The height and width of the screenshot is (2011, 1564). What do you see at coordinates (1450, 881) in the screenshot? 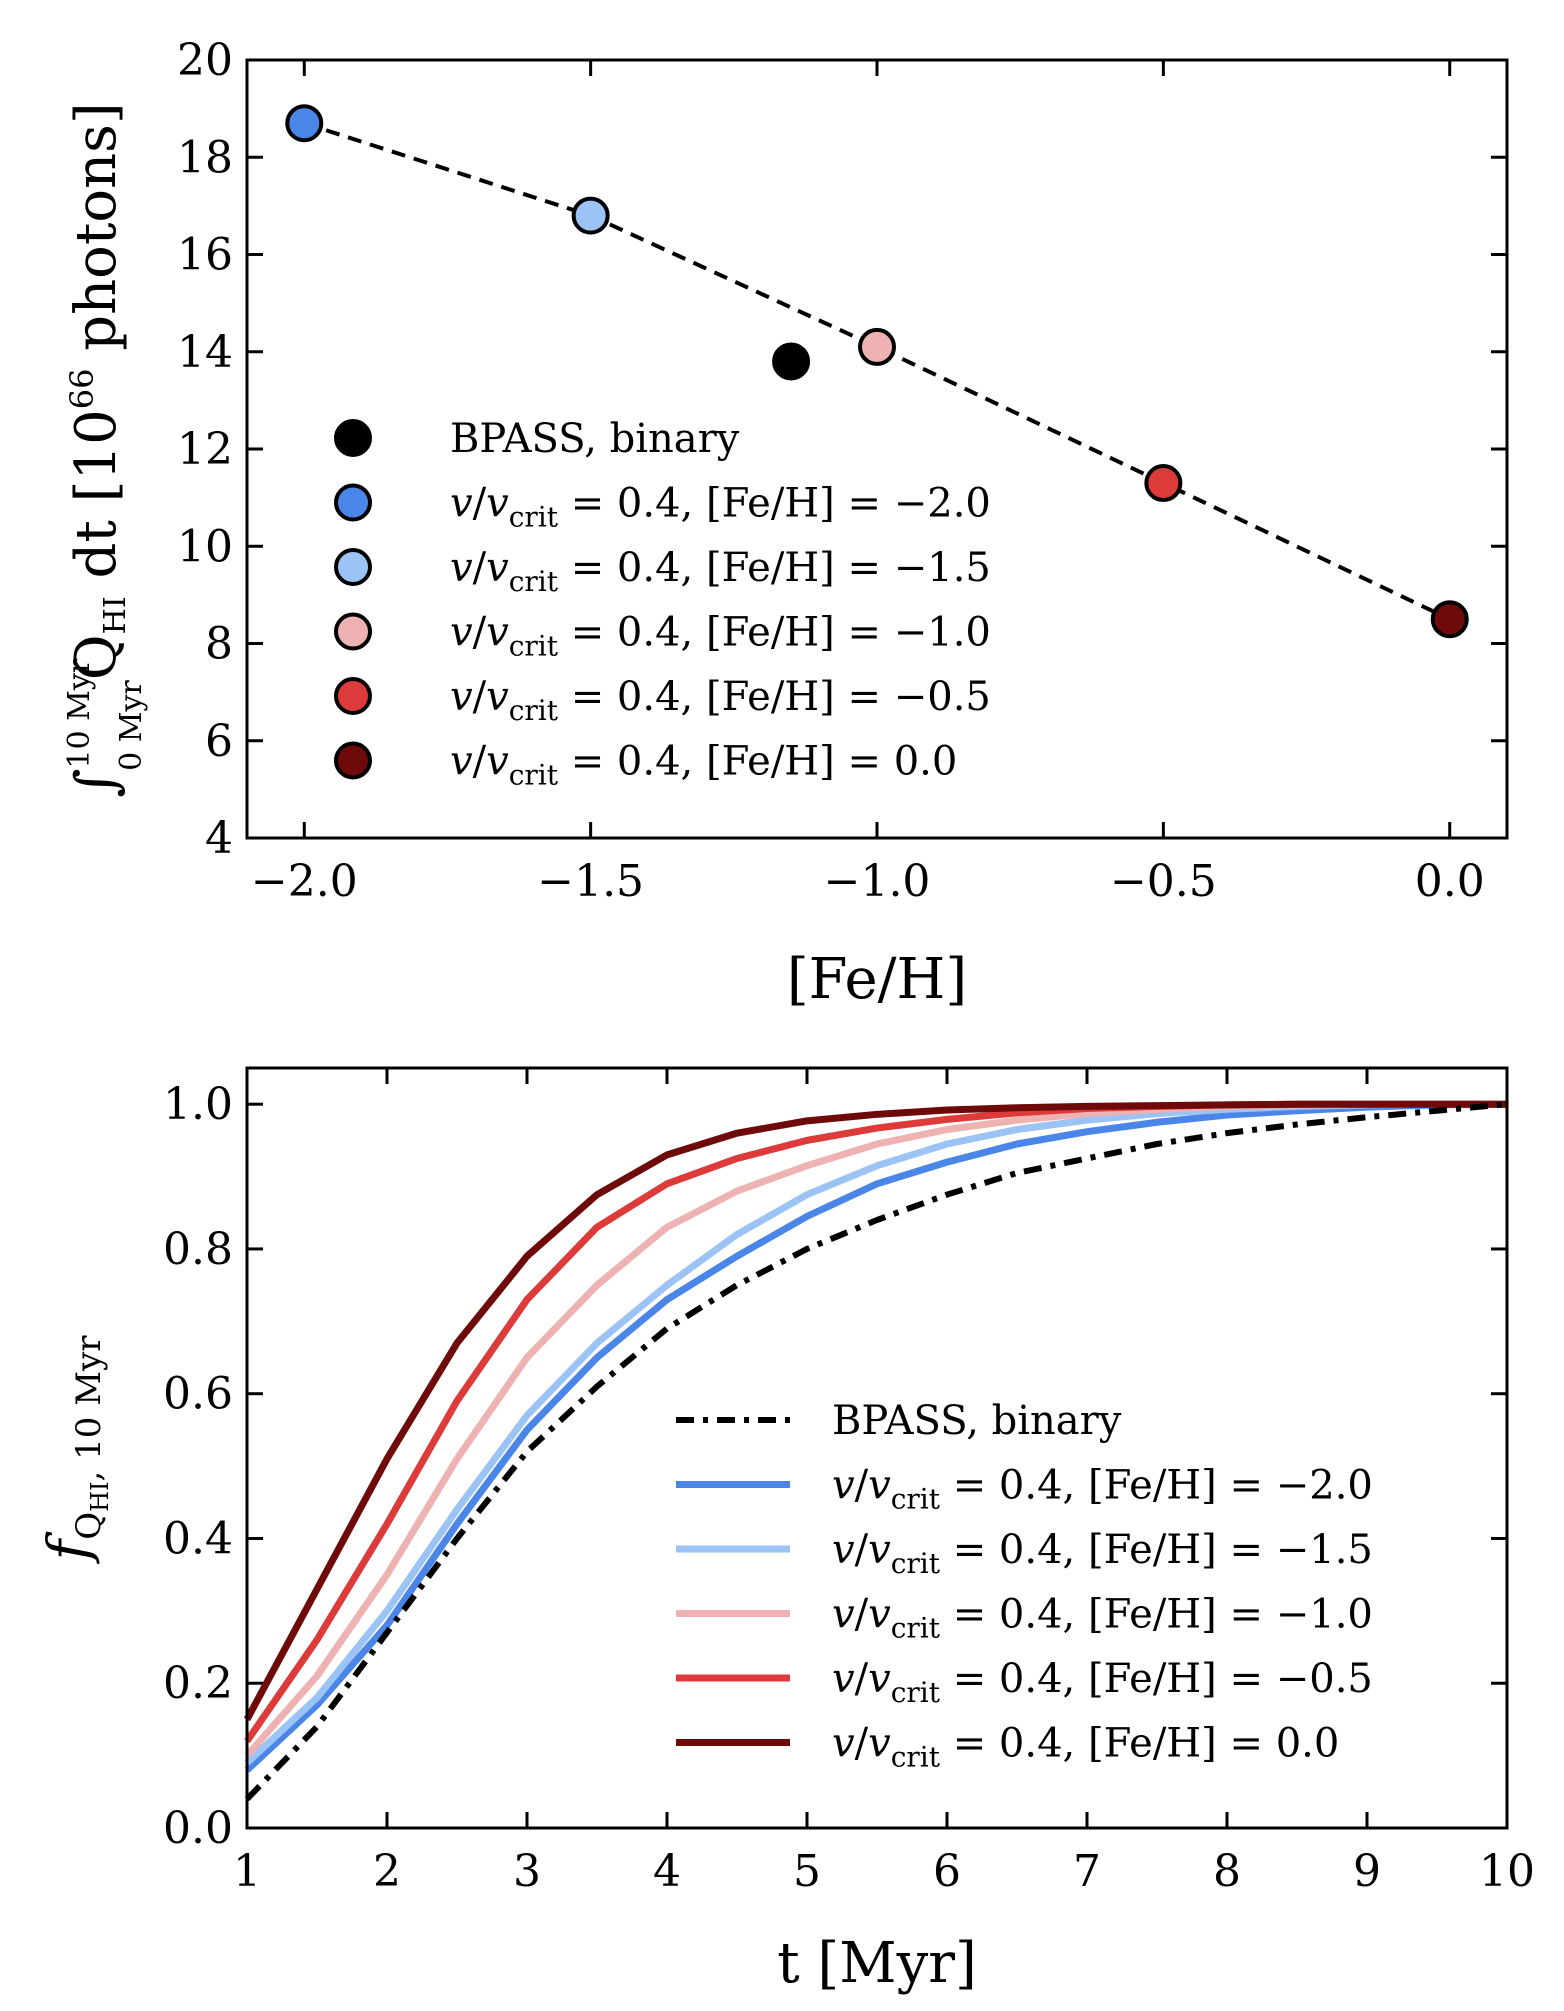
I see `x-tick-label: 0.0` at bounding box center [1450, 881].